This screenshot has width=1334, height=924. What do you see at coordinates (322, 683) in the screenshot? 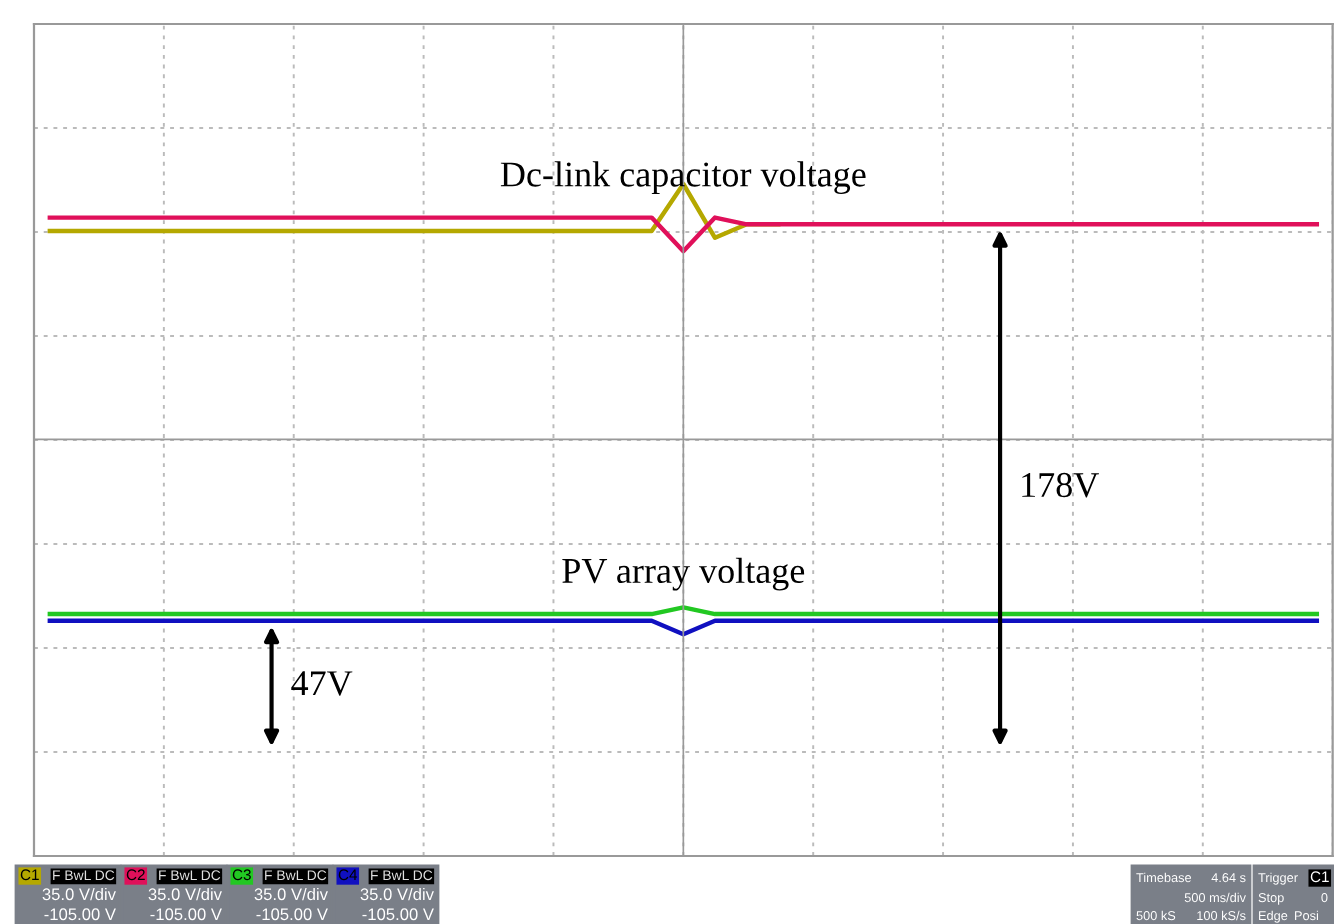
I see `annotation: 47V` at bounding box center [322, 683].